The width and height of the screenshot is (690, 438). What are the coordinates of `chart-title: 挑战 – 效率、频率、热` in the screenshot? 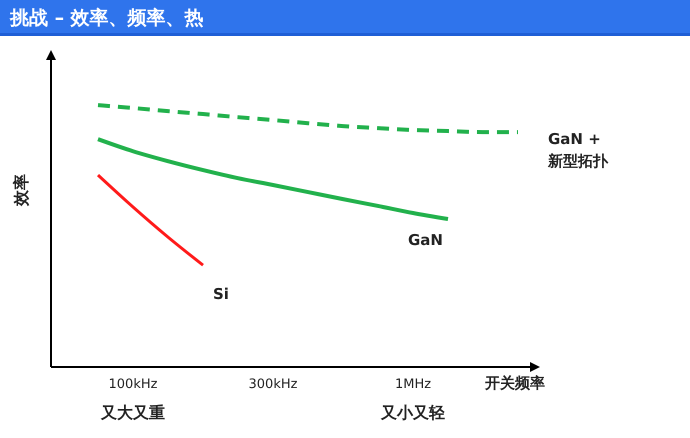 It's located at (345, 18).